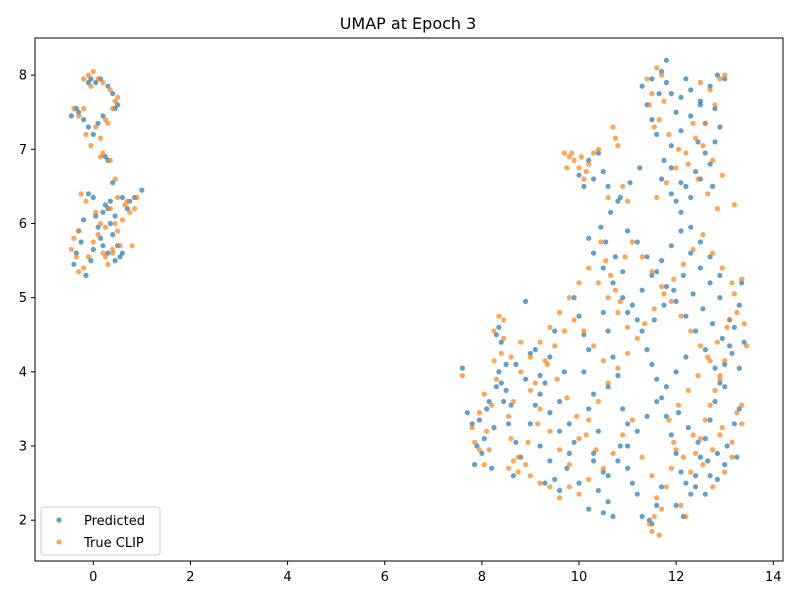  I want to click on y-tick-label: 3, so click(23, 447).